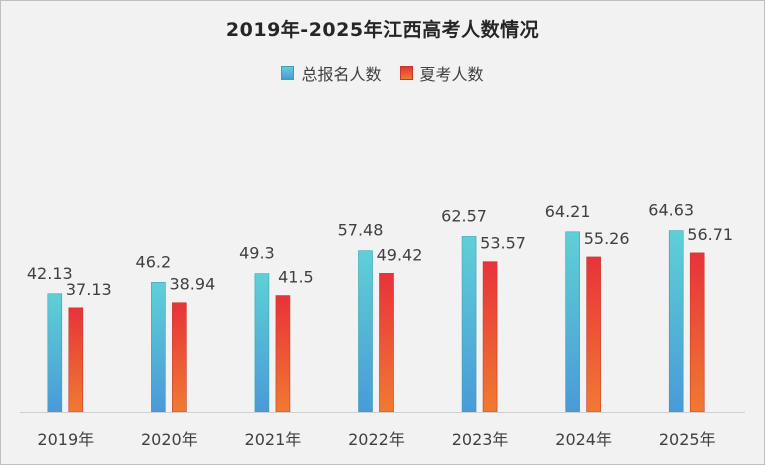 The width and height of the screenshot is (765, 465). I want to click on data-label-total-4: 62.57, so click(464, 215).